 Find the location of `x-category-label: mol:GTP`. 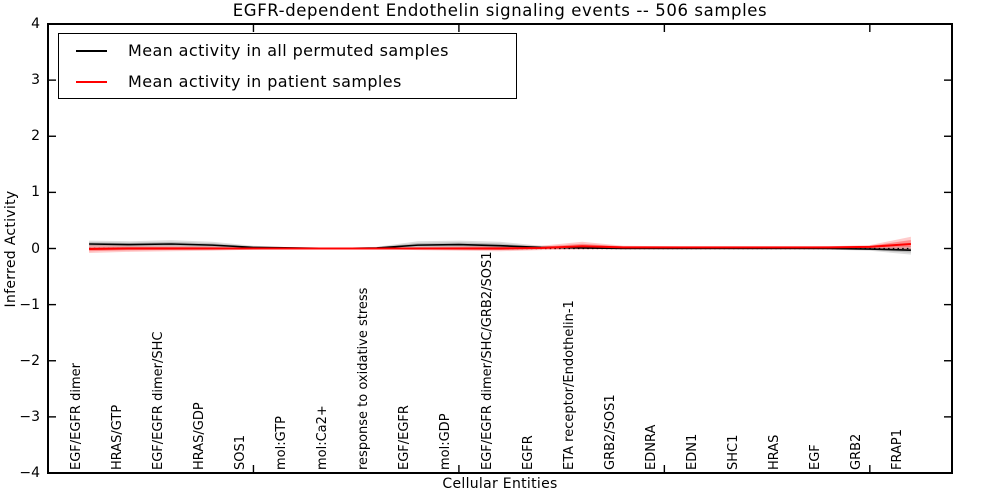

x-category-label: mol:GTP is located at coordinates (282, 443).